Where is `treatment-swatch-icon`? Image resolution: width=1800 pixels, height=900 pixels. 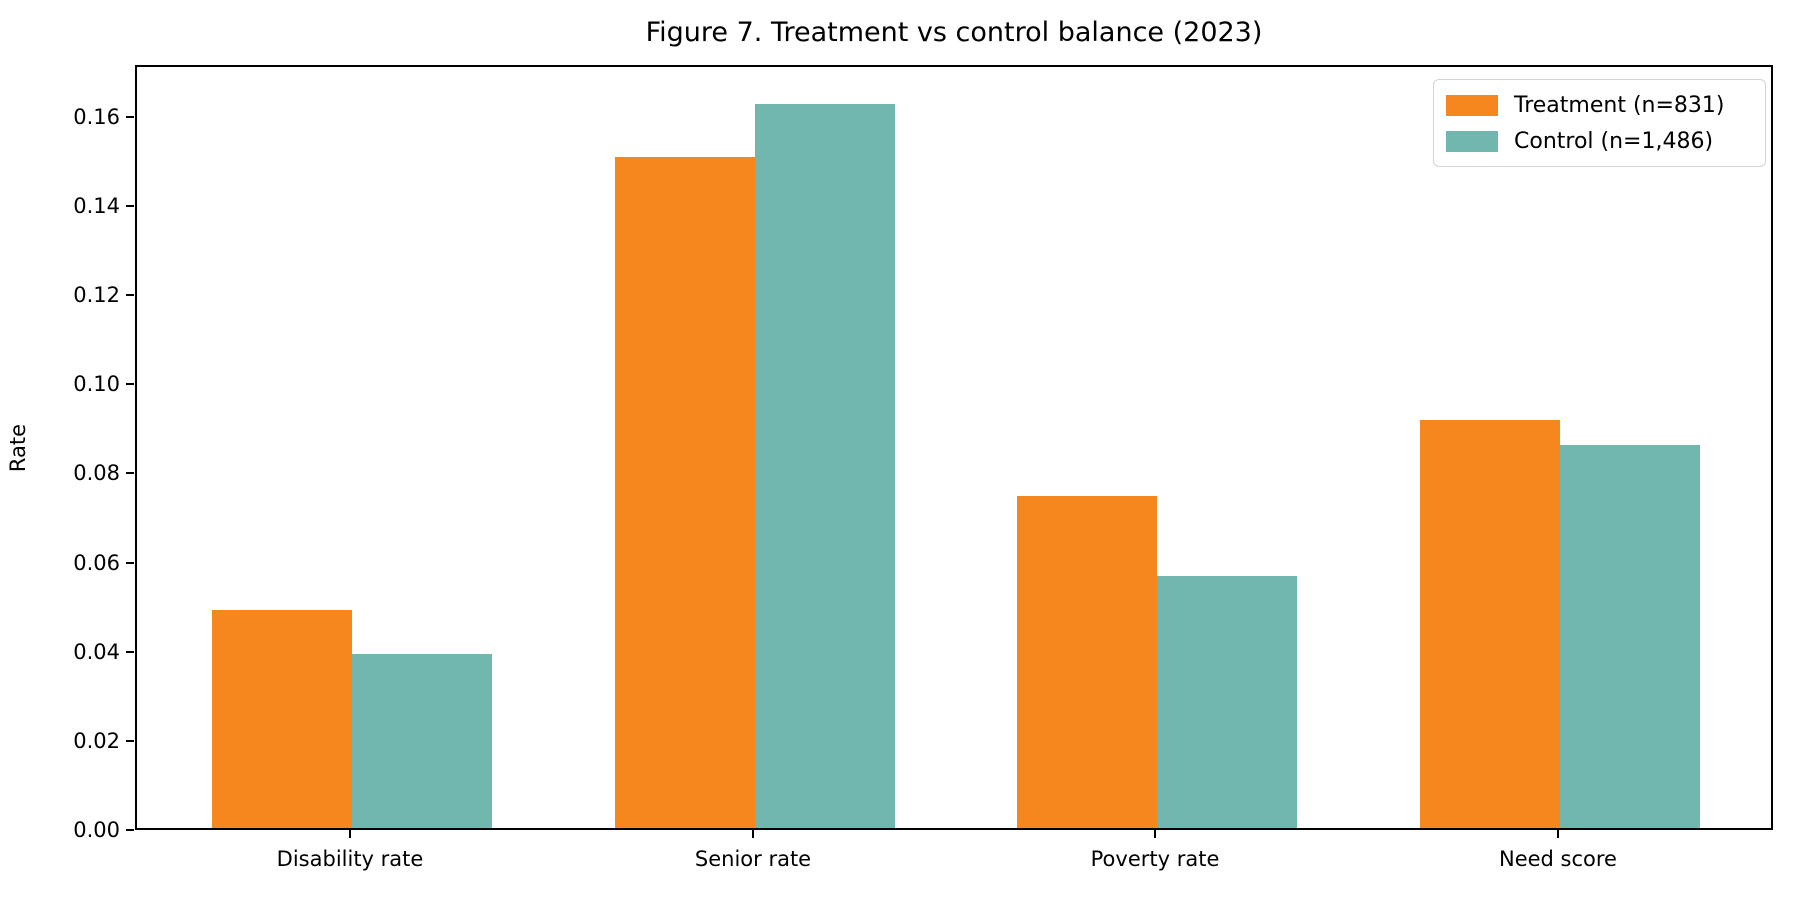
treatment-swatch-icon is located at coordinates (1472, 105).